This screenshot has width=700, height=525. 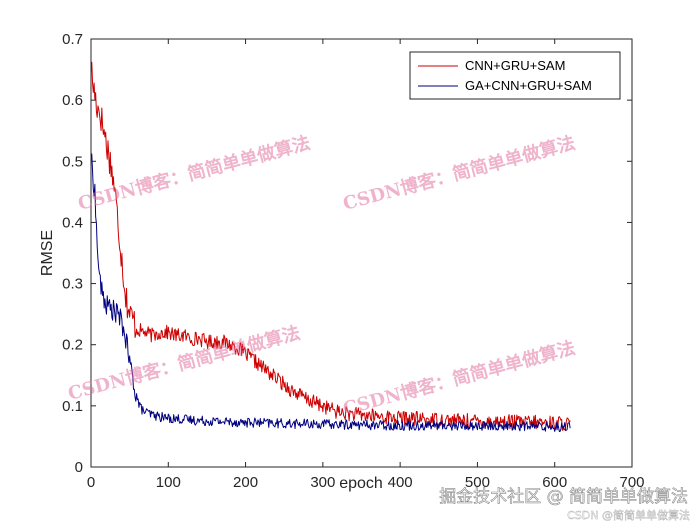 I want to click on y-tick-label: 0.1, so click(x=72, y=406).